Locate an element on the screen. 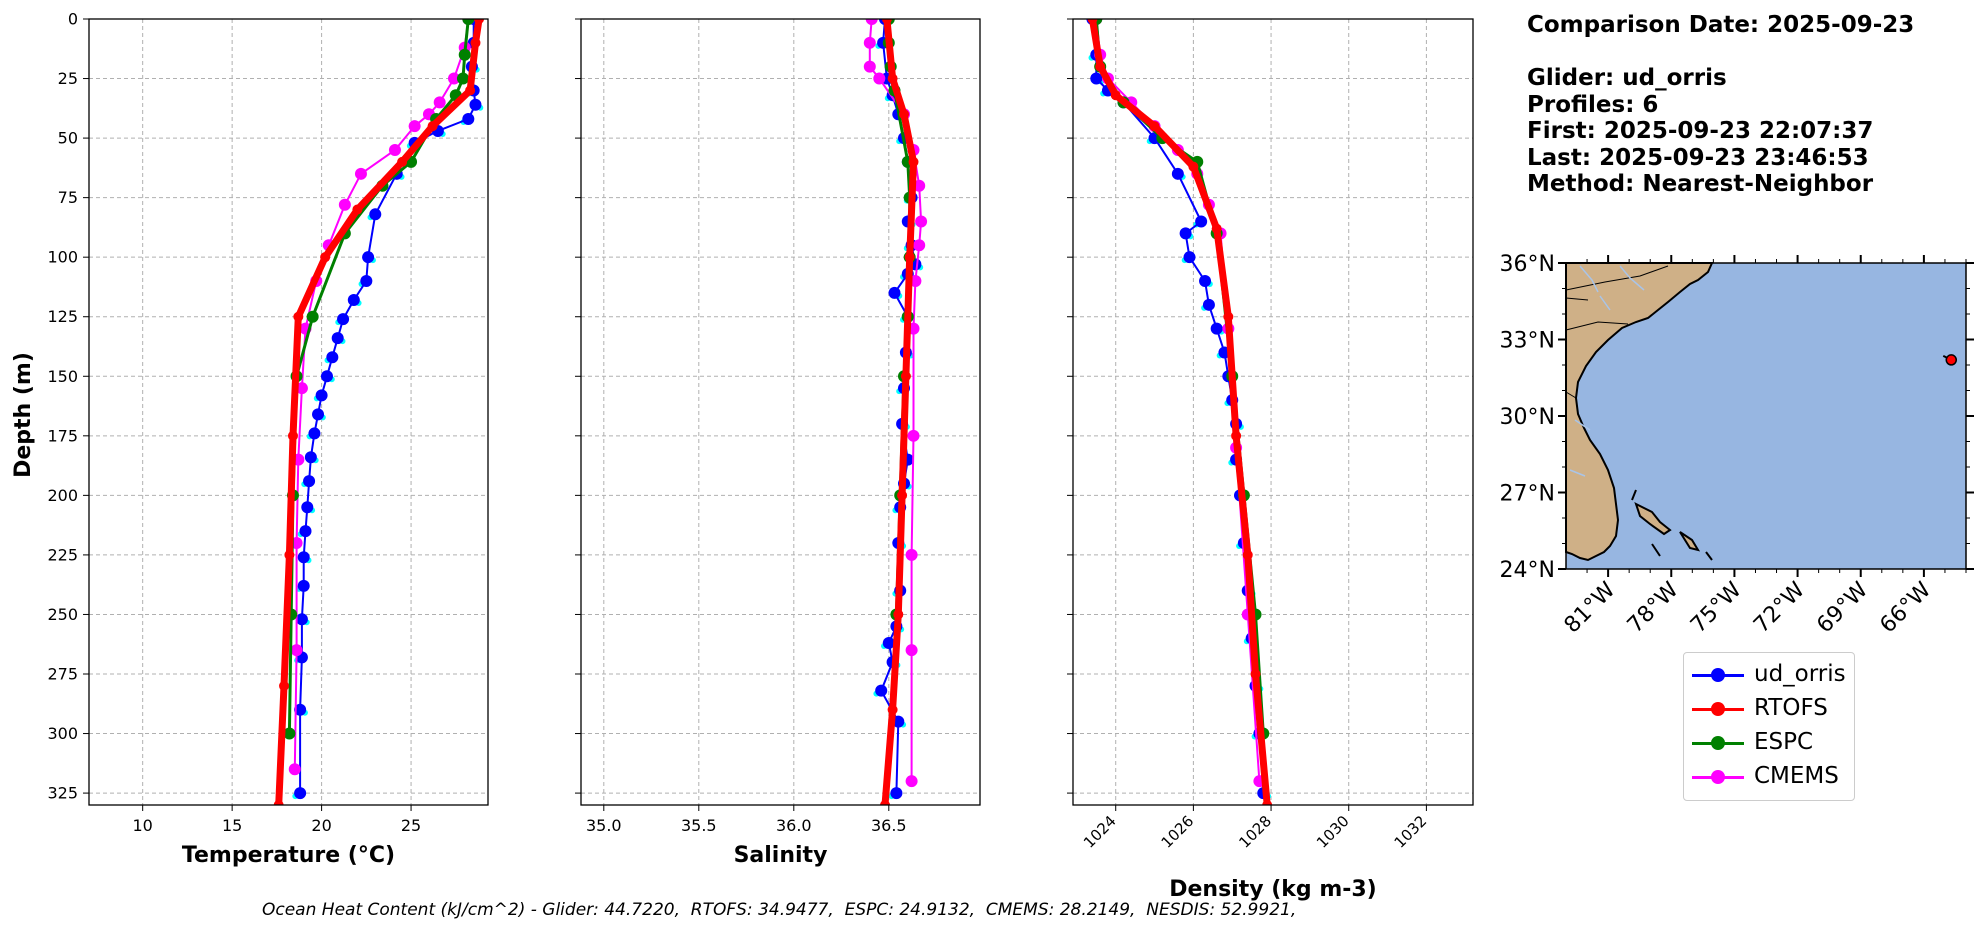 This screenshot has height=934, width=1978. legend-item-espc: ESPC is located at coordinates (1769, 742).